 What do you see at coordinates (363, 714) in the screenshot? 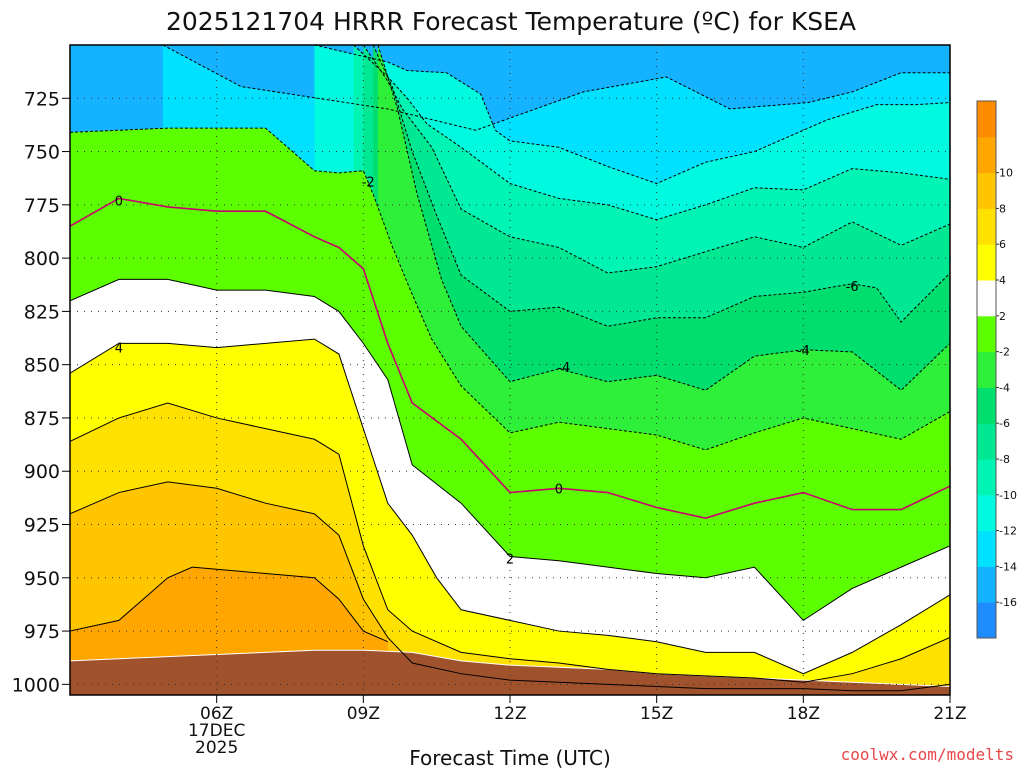
I see `x-tick-label: 09Z` at bounding box center [363, 714].